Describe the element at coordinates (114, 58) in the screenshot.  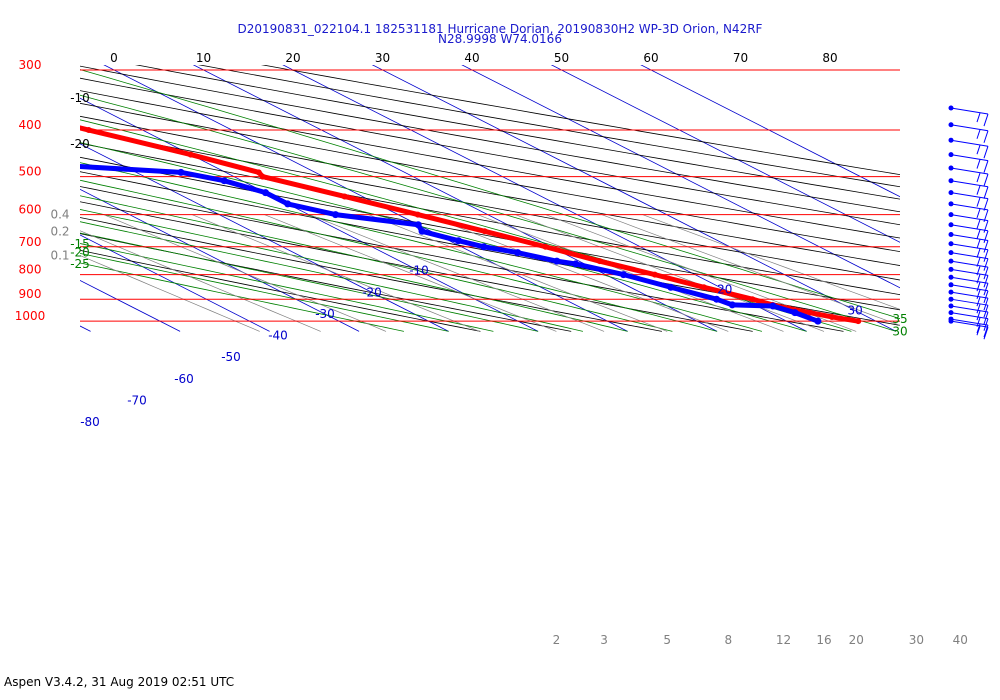
I see `temperature-tick-label: 0` at that location.